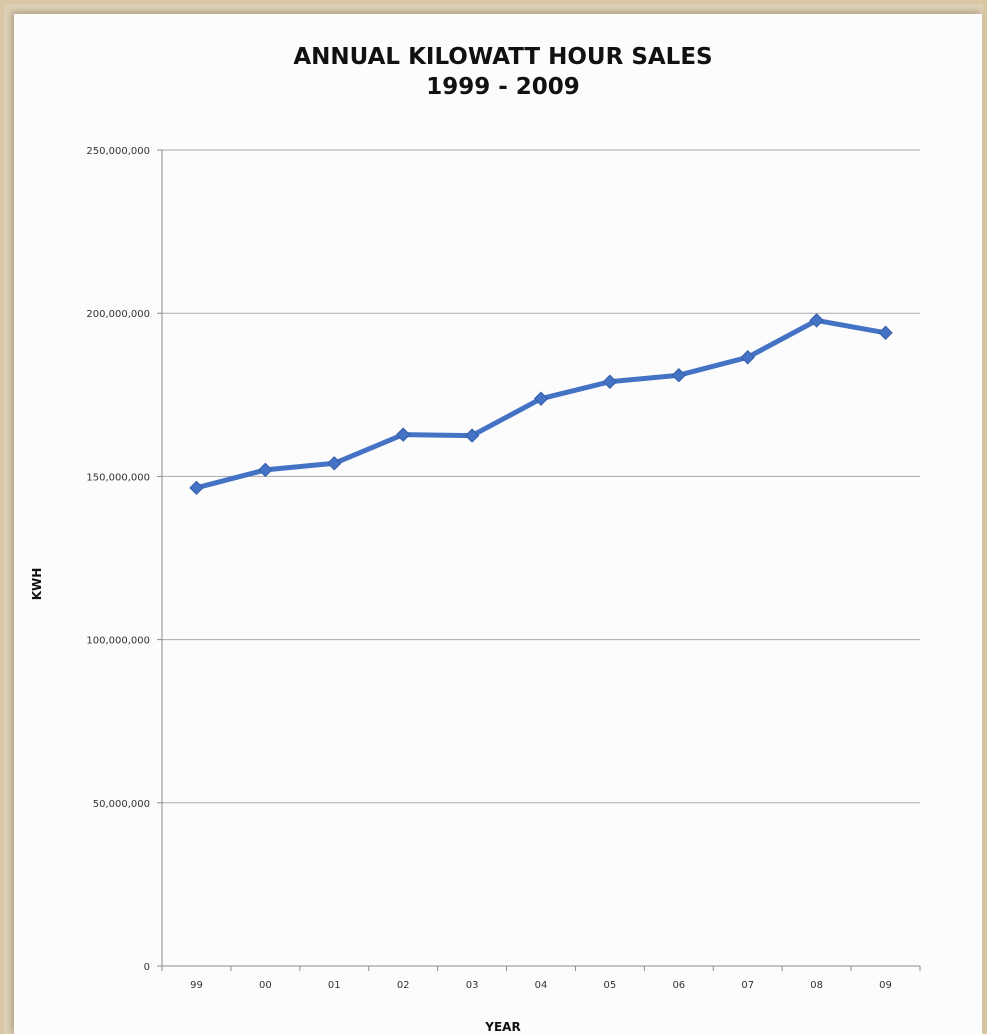 The width and height of the screenshot is (987, 1034). I want to click on y-tick-label: 100,000,000, so click(118, 641).